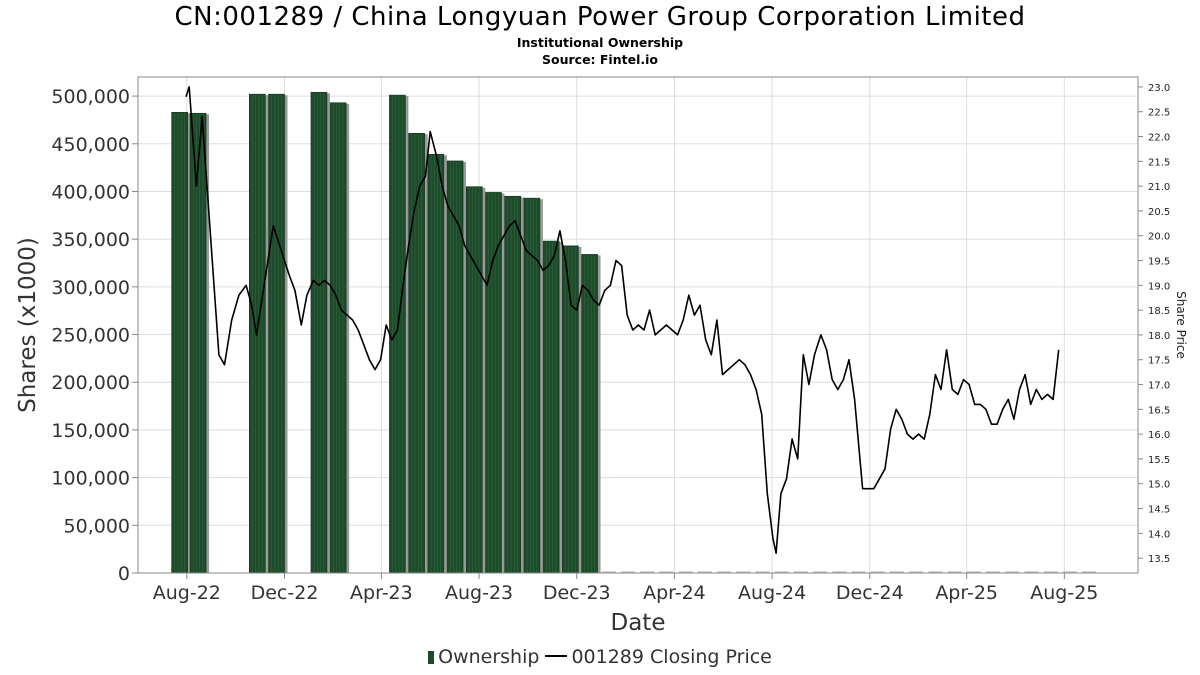  What do you see at coordinates (1159, 460) in the screenshot?
I see `y2-tick-label: 15.5` at bounding box center [1159, 460].